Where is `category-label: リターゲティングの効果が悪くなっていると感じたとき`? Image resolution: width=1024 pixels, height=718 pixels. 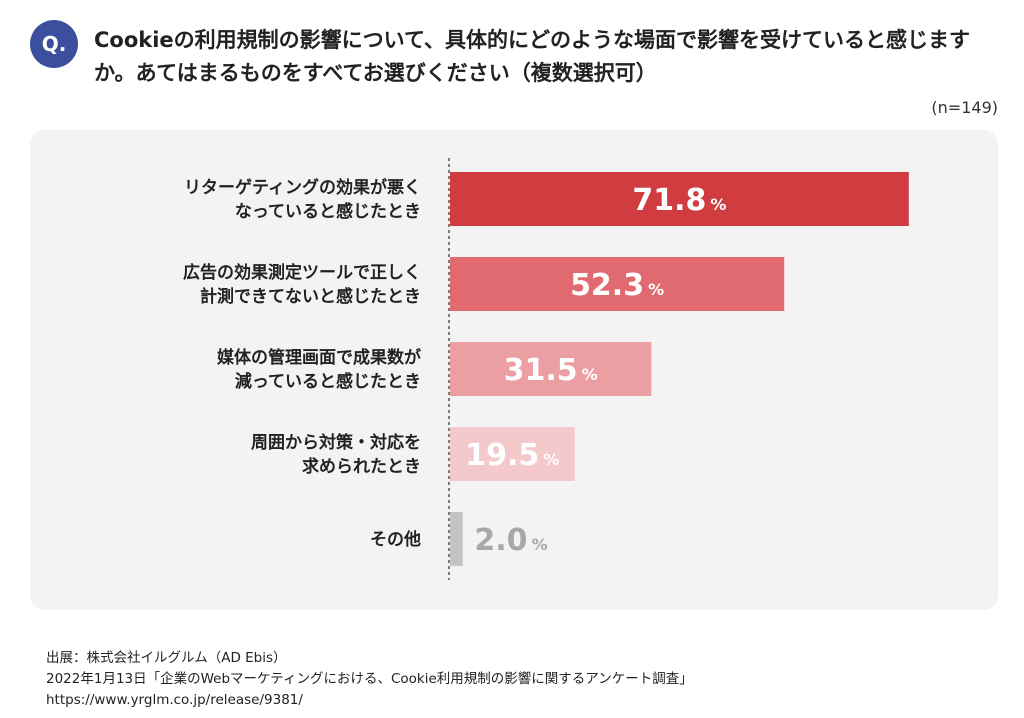
category-label: リターゲティングの効果が悪くなっていると感じたとき is located at coordinates (302, 199).